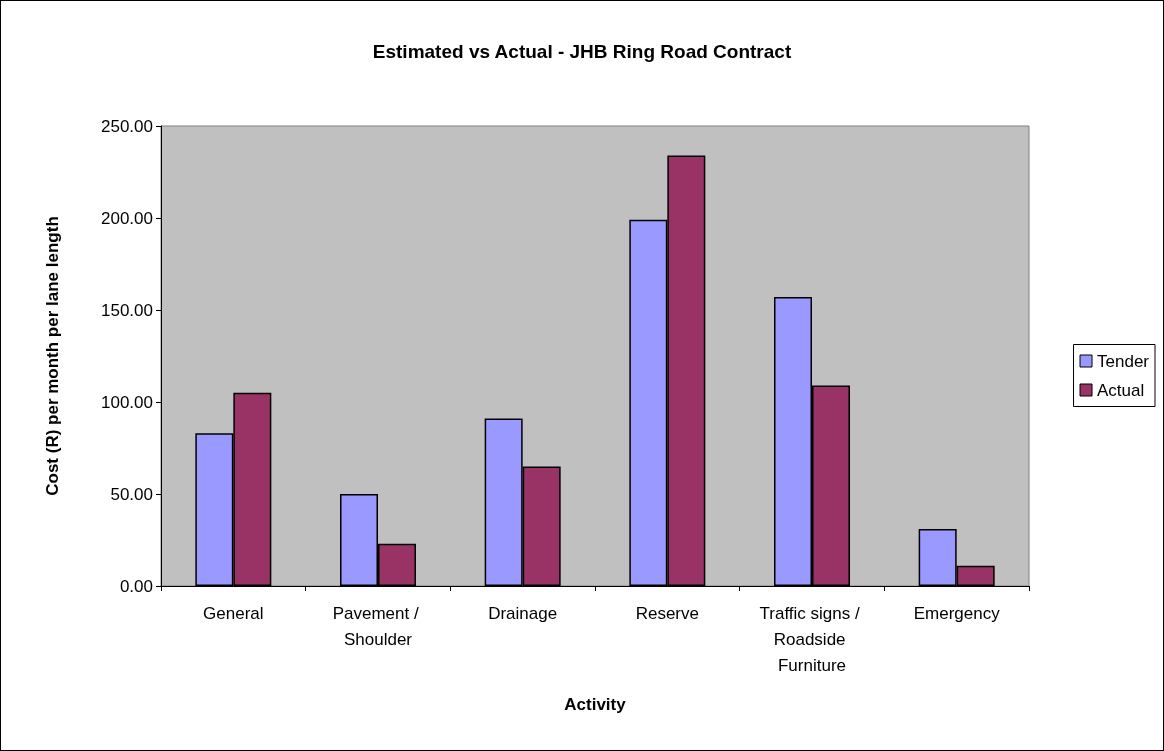 Image resolution: width=1164 pixels, height=751 pixels. I want to click on chart-title: Estimated vs Actual - JHB Ring Road Contract, so click(582, 51).